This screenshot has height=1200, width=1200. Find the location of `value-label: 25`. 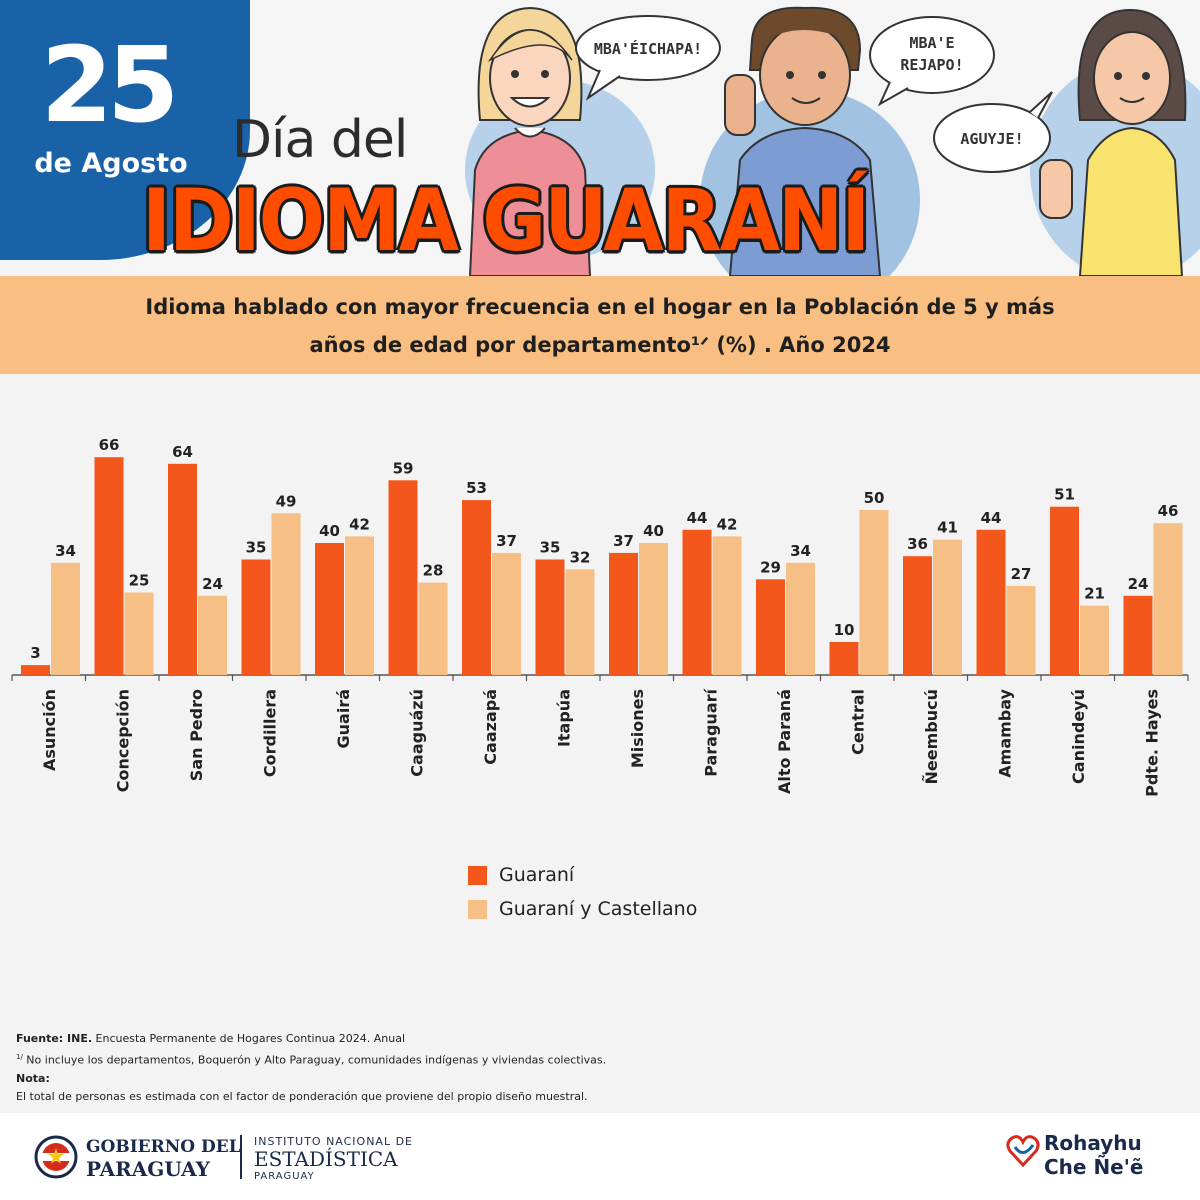

value-label: 25 is located at coordinates (139, 581).